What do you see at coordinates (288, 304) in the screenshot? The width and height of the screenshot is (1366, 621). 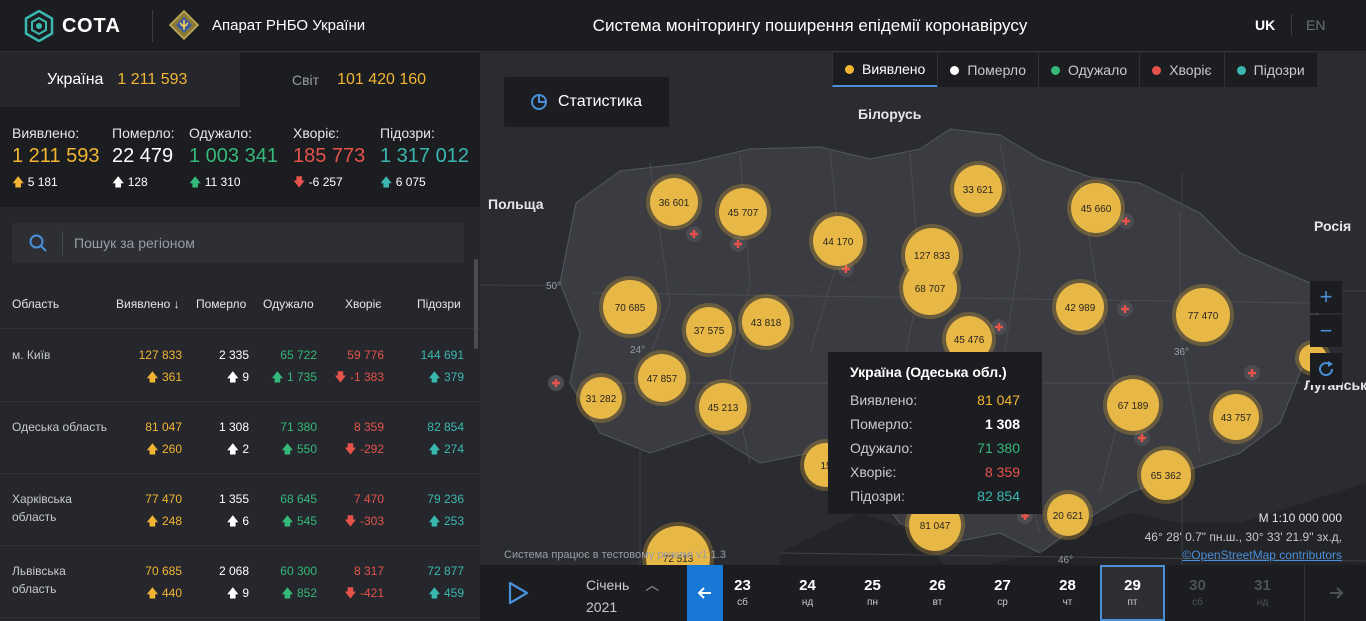 I see `col-recovered: Одужало` at bounding box center [288, 304].